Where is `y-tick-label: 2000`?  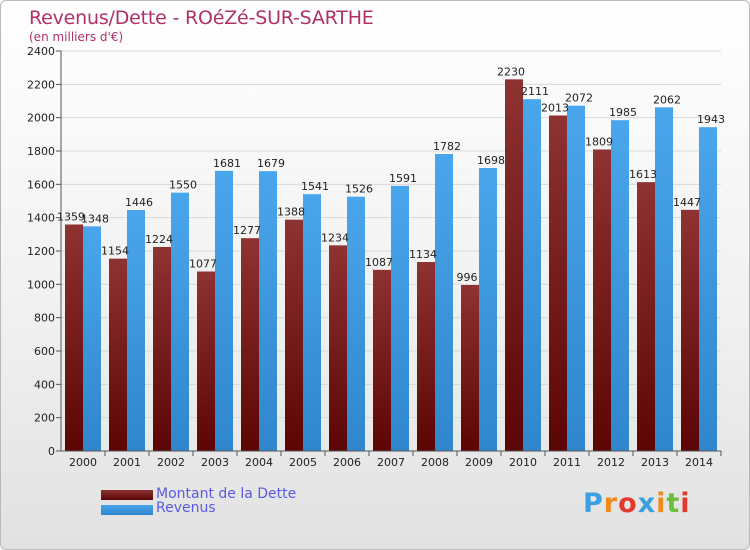 y-tick-label: 2000 is located at coordinates (41, 118).